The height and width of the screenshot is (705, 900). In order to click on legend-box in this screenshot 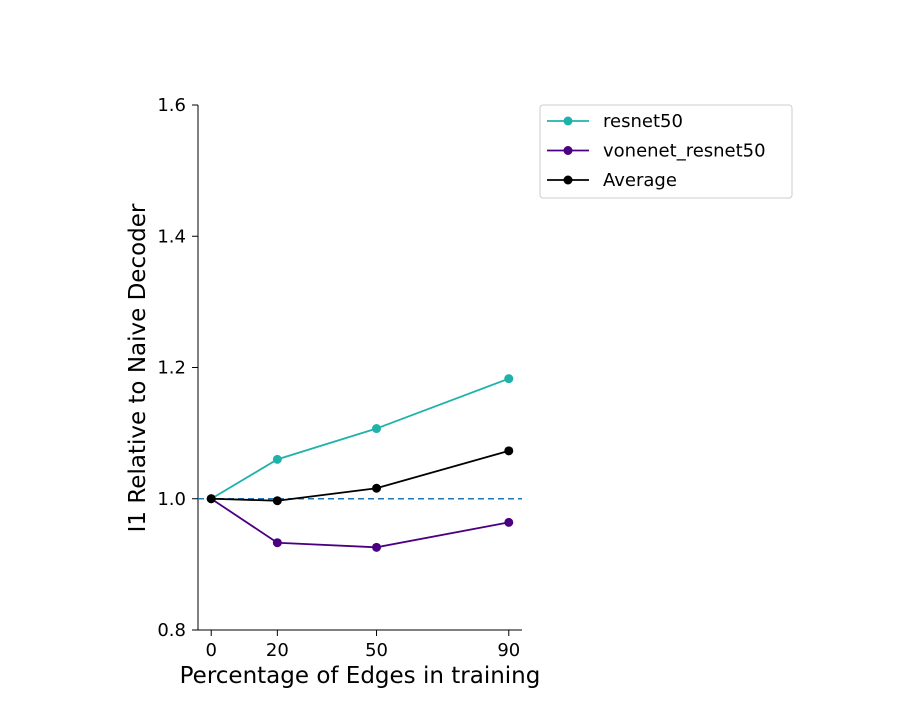, I will do `click(666, 151)`.